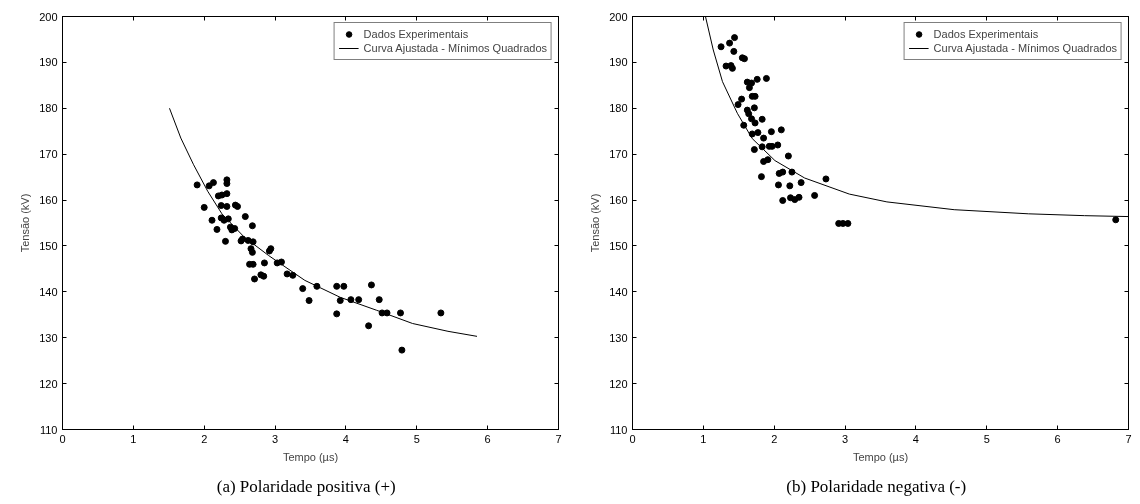  I want to click on text: (b) Polaridade negativa (-), so click(876, 486).